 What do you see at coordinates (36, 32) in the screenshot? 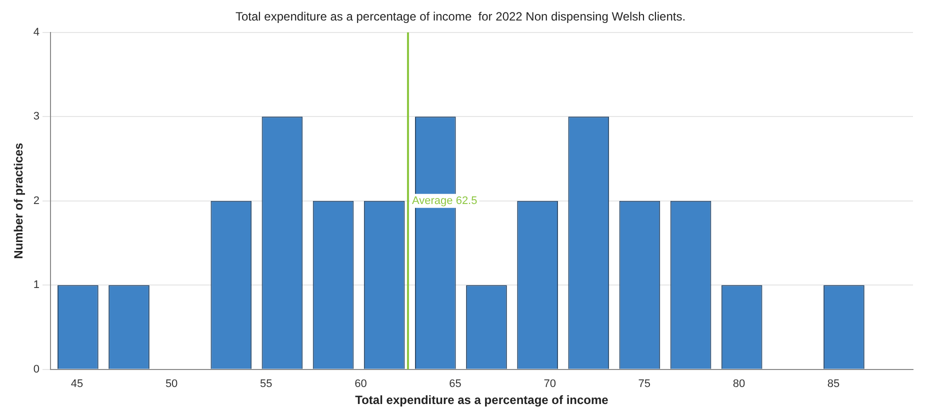
I see `y-tick-label: 4` at bounding box center [36, 32].